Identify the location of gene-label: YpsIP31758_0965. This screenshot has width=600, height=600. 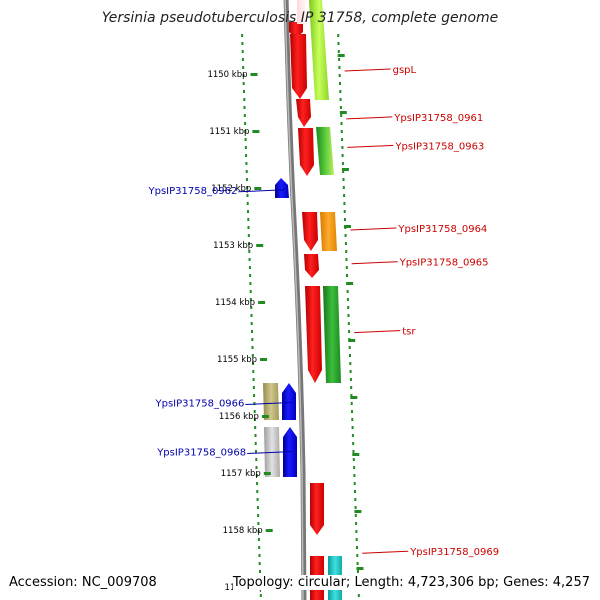
(444, 263).